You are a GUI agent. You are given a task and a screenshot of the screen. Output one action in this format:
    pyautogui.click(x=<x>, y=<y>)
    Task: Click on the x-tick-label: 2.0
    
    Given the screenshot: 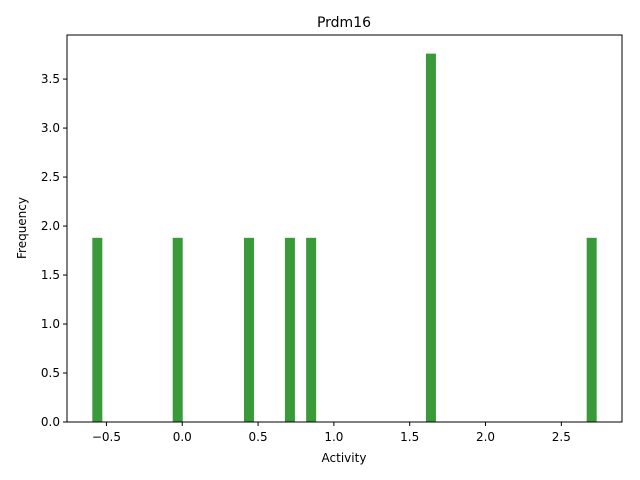 What is the action you would take?
    pyautogui.click(x=485, y=437)
    